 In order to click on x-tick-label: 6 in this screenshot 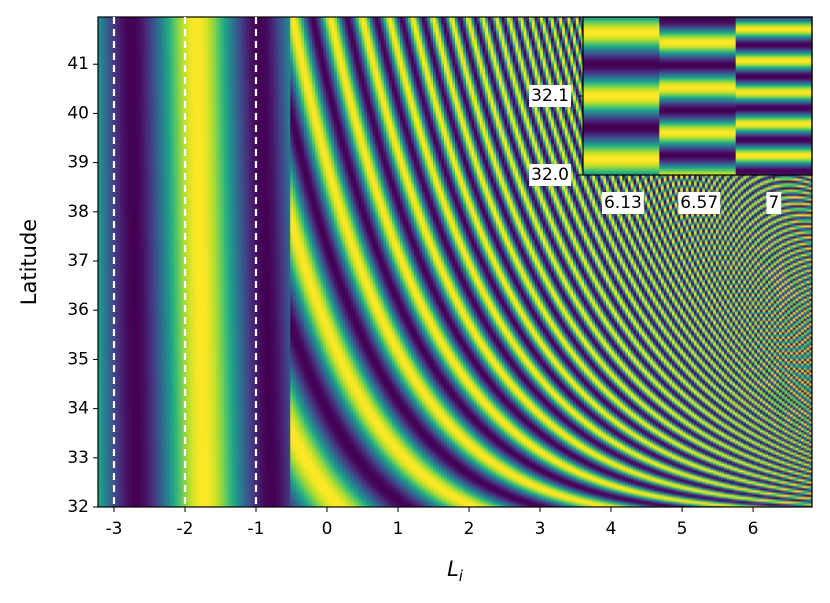, I will do `click(753, 529)`.